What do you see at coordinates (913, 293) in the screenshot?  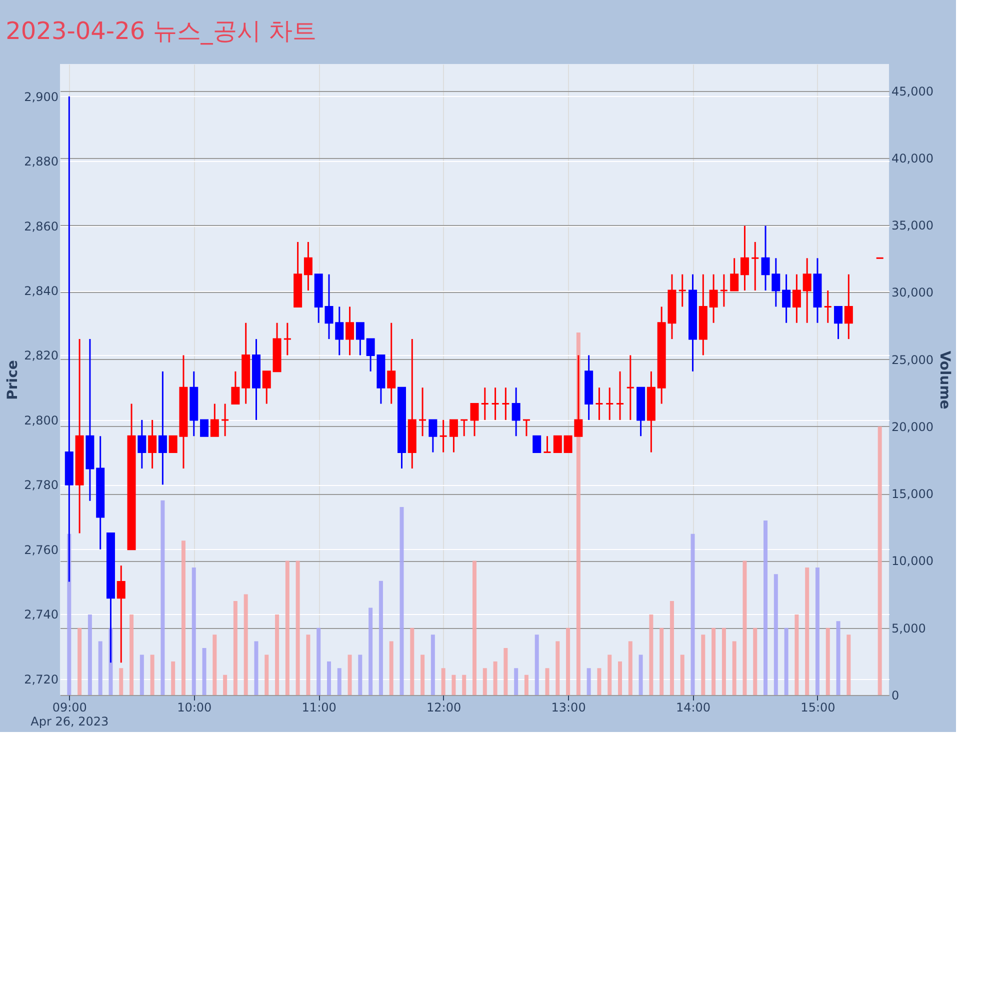 I see `y2-tick-label: 30,000` at bounding box center [913, 293].